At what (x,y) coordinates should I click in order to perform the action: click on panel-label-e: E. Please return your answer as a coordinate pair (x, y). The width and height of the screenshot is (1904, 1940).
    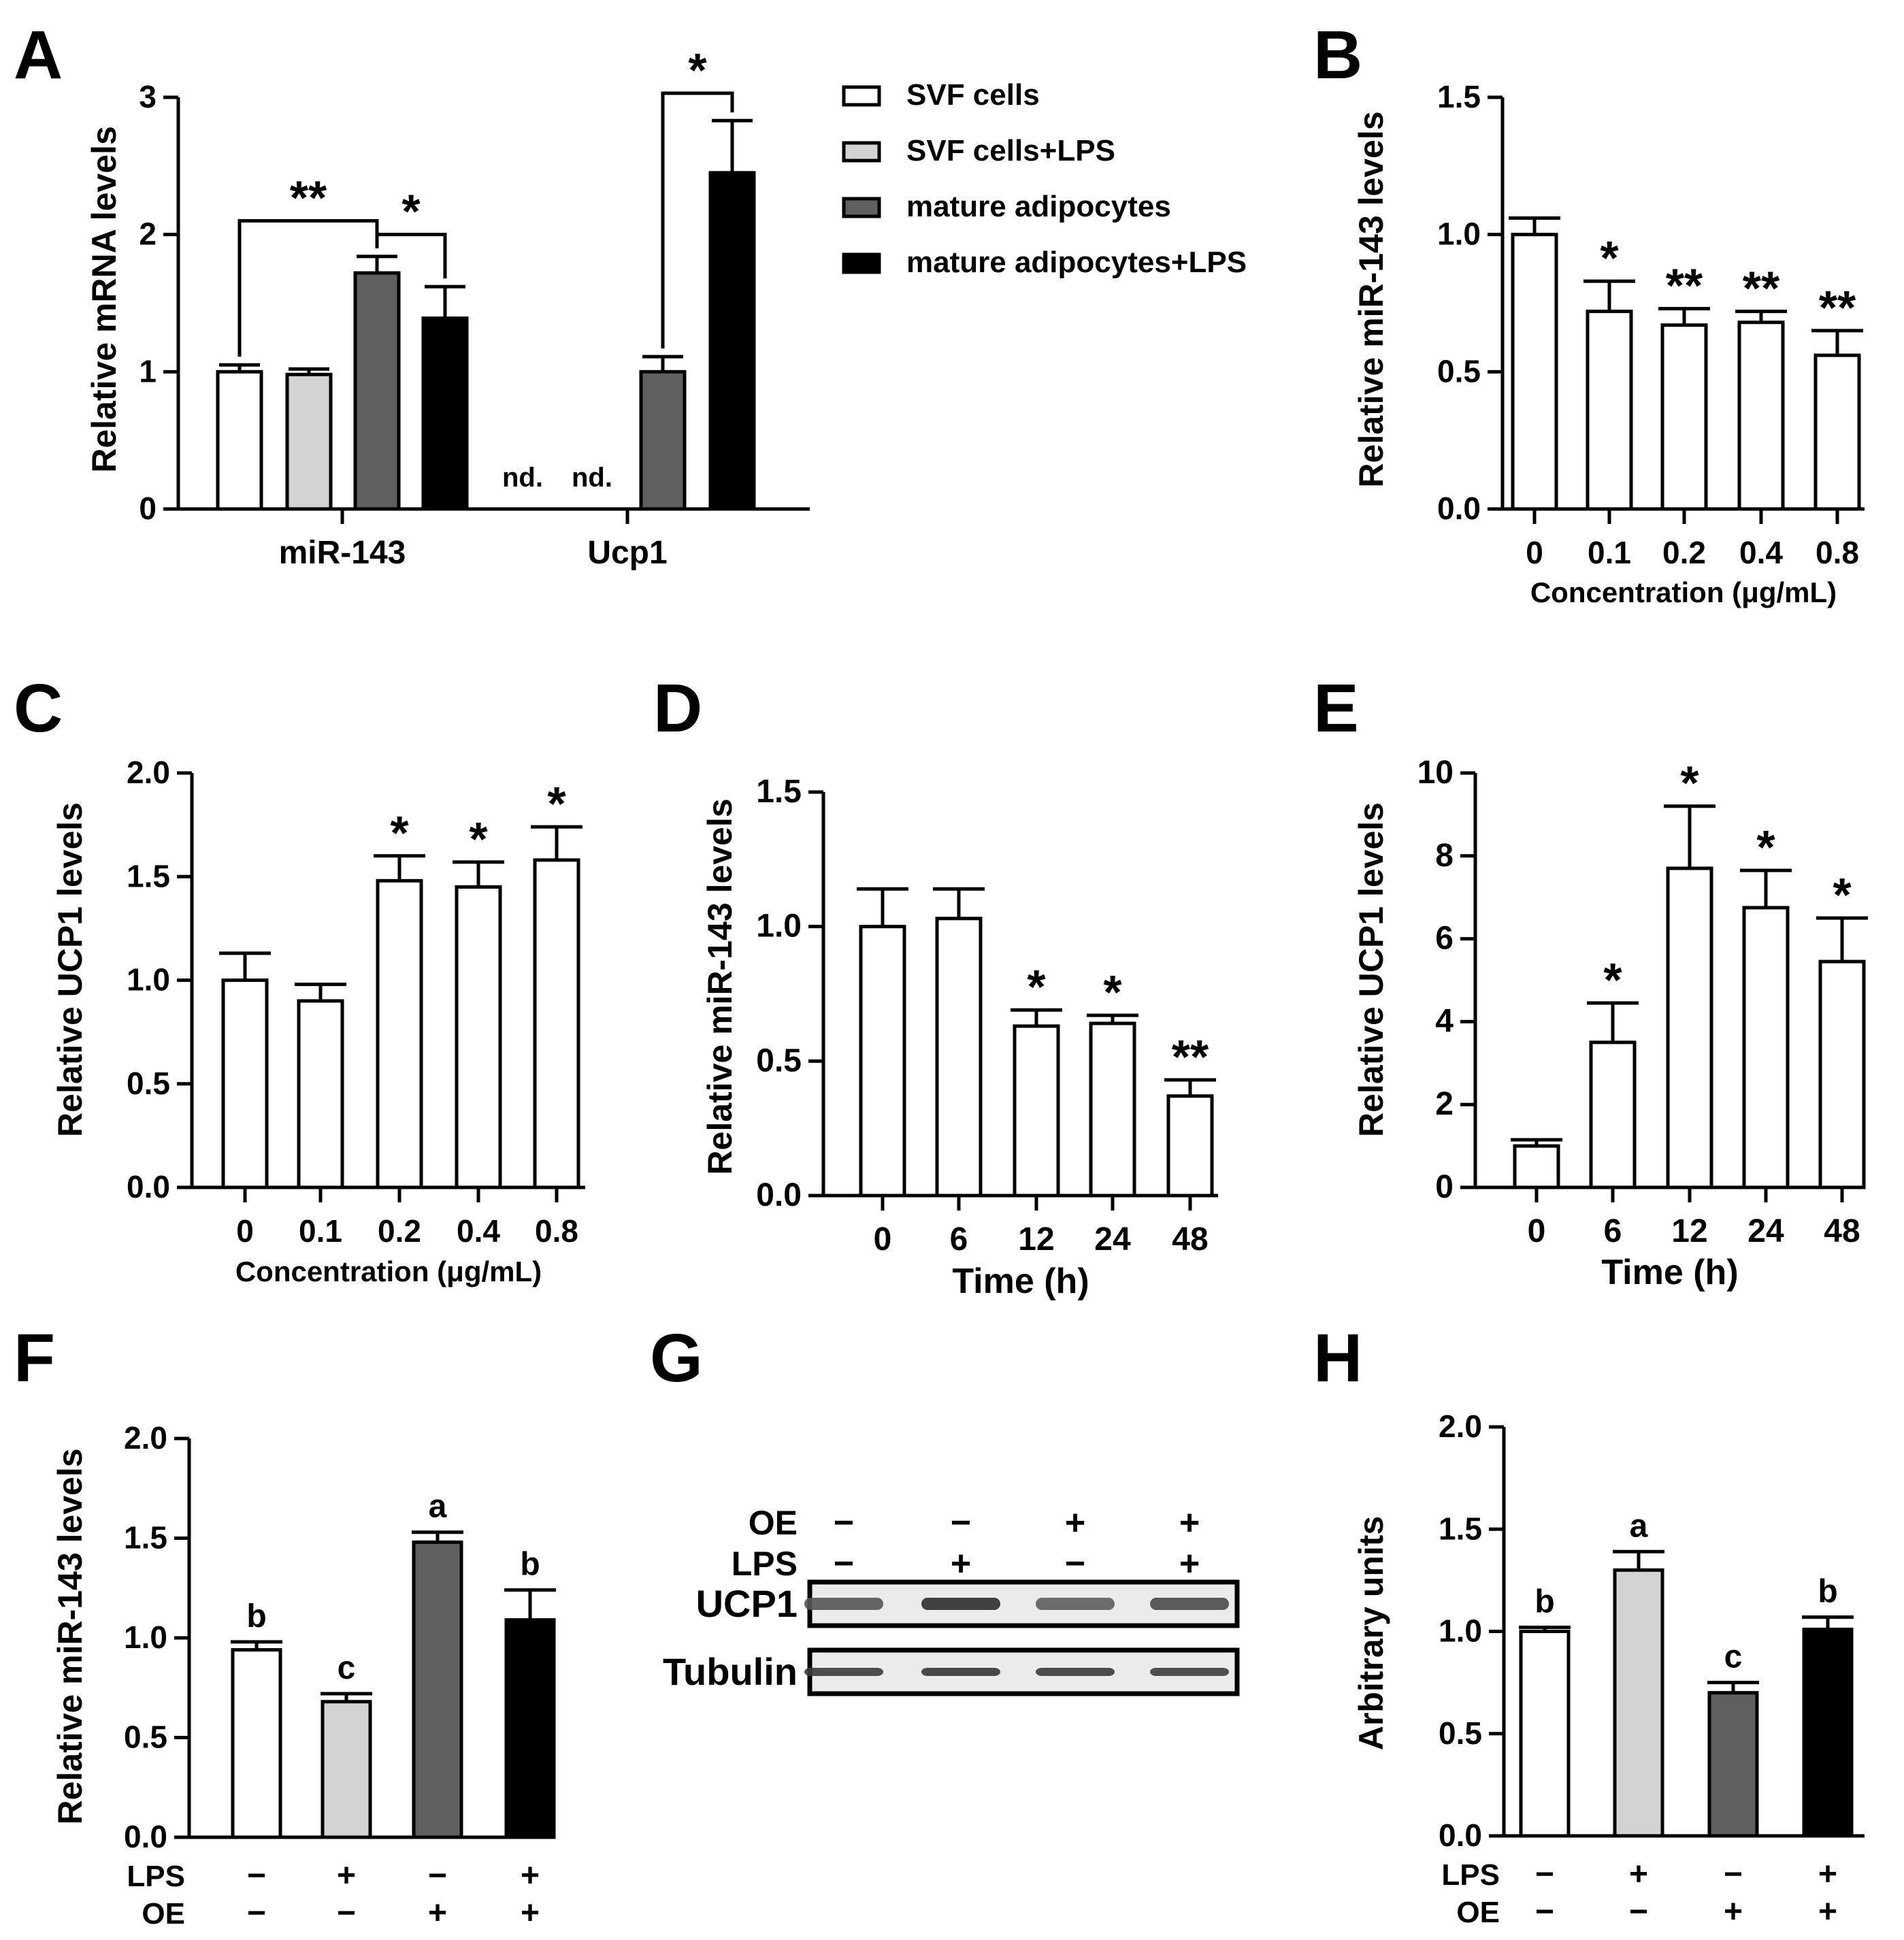
    Looking at the image, I should click on (1336, 708).